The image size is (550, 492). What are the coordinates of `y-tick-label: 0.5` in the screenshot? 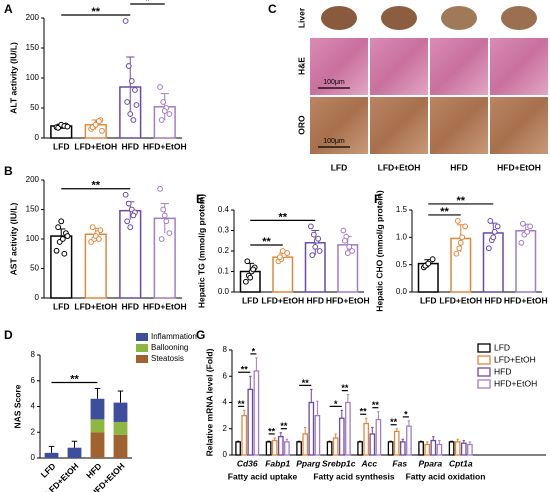 It's located at (402, 264).